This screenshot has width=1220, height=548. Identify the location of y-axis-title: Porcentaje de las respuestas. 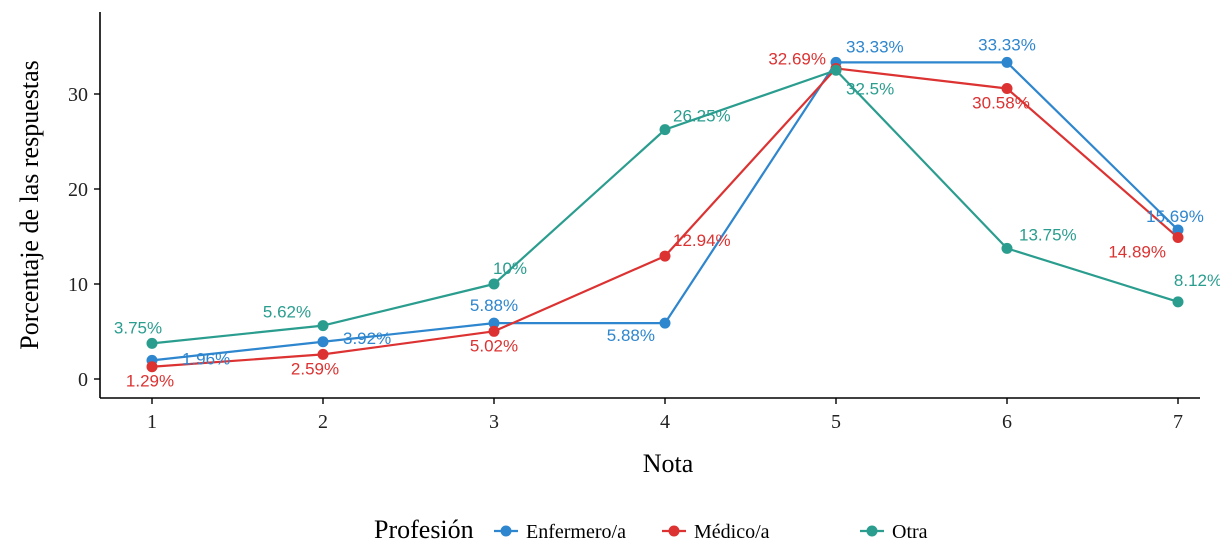
(29, 205).